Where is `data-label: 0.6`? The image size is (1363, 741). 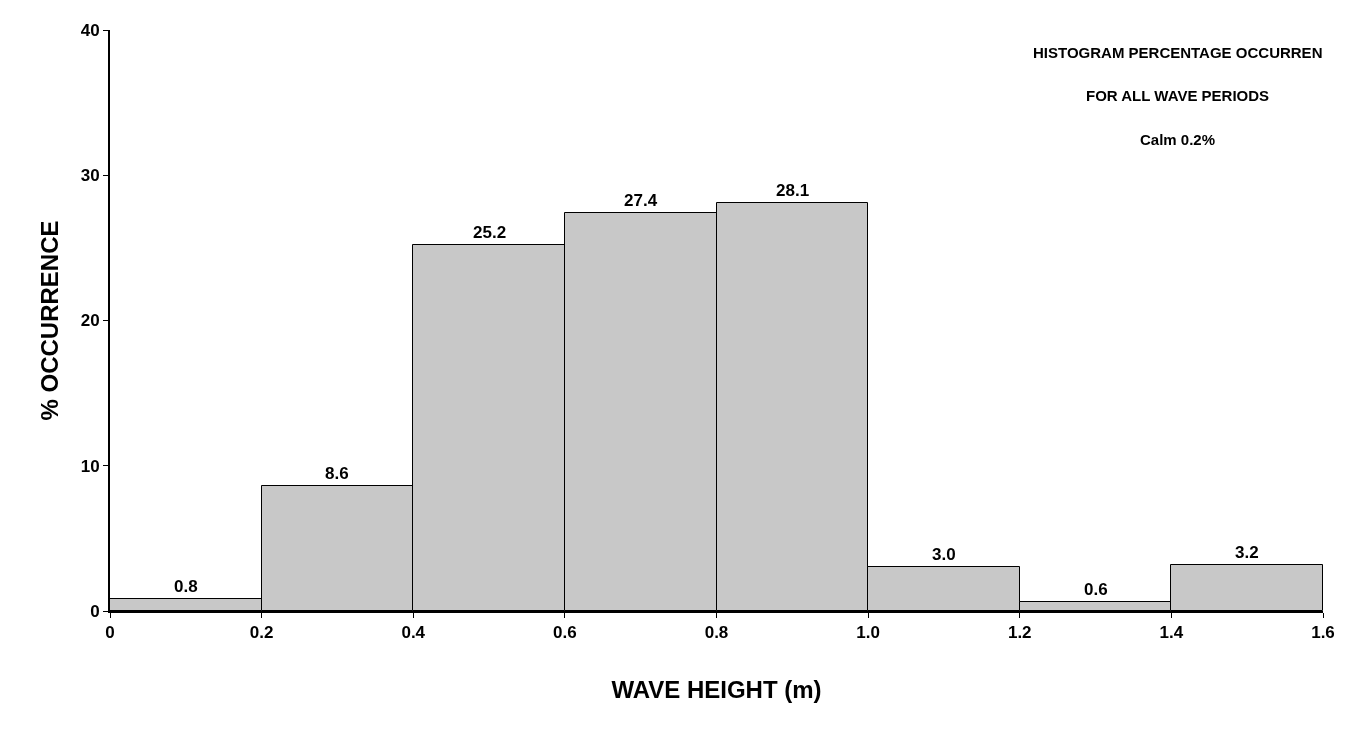 data-label: 0.6 is located at coordinates (1096, 589).